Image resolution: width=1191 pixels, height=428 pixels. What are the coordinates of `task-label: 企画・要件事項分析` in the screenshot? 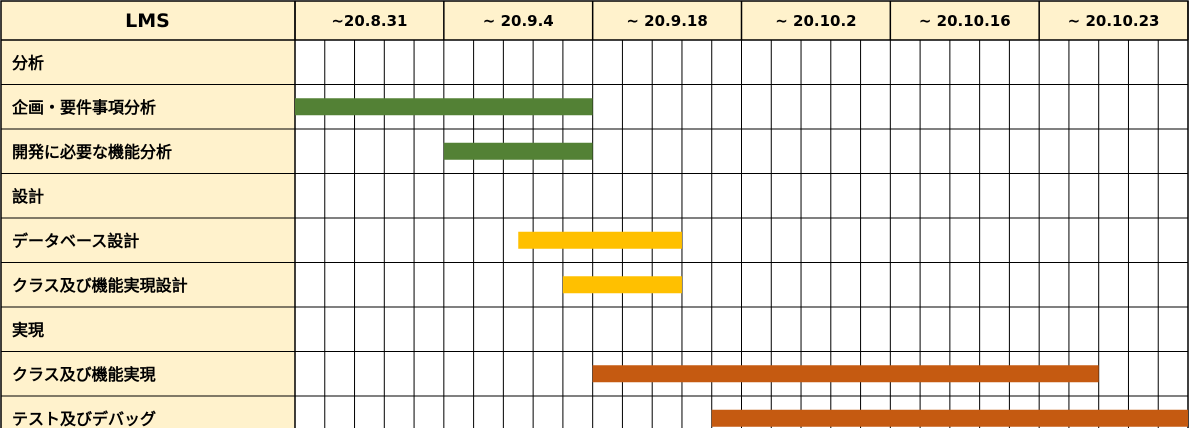 It's located at (83, 107).